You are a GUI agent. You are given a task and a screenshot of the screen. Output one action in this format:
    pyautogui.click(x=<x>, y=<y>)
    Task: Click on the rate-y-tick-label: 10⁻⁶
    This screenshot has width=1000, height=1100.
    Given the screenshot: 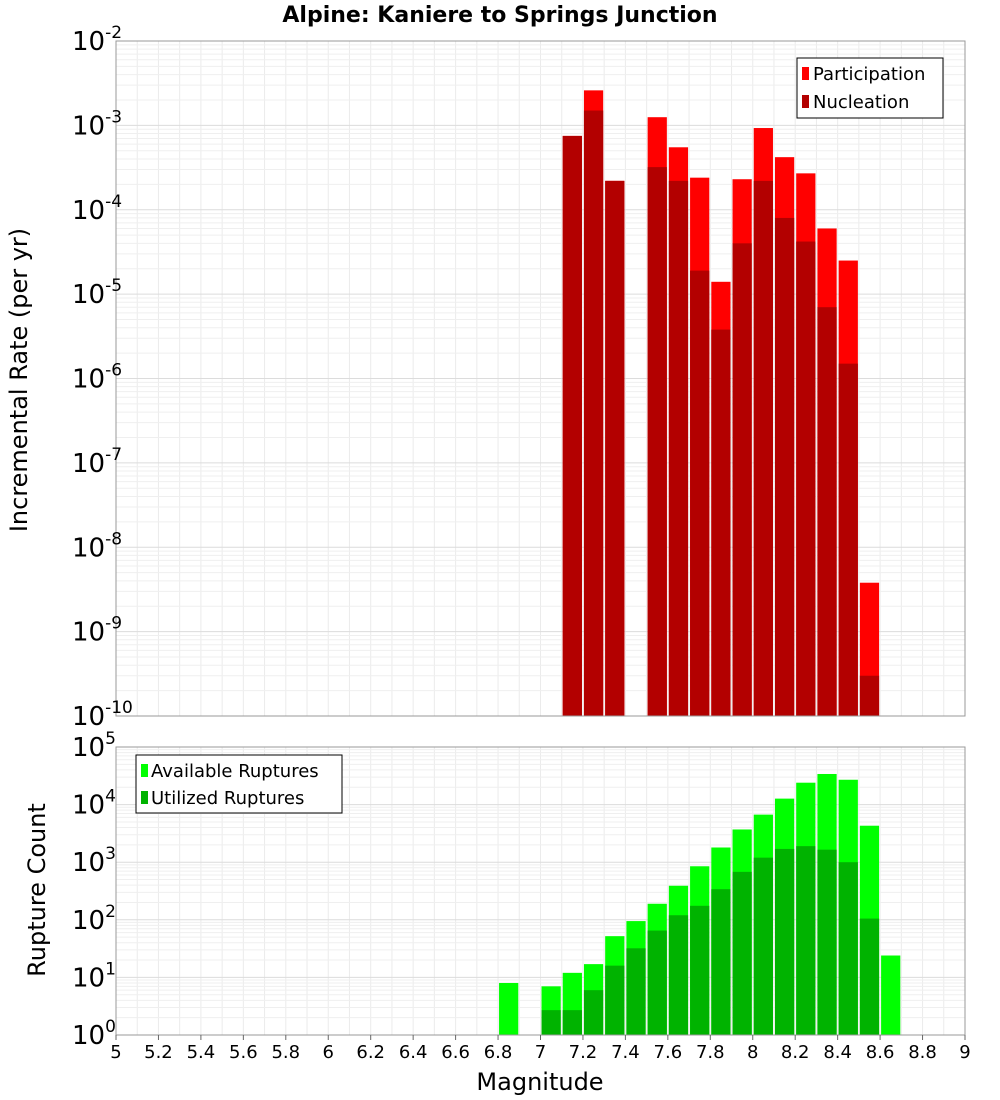 What is the action you would take?
    pyautogui.click(x=97, y=378)
    